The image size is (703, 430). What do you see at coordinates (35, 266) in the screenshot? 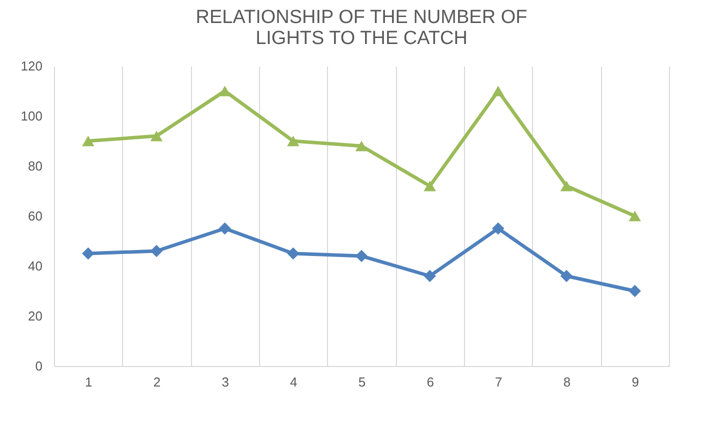
I see `y-tick-label: 40` at bounding box center [35, 266].